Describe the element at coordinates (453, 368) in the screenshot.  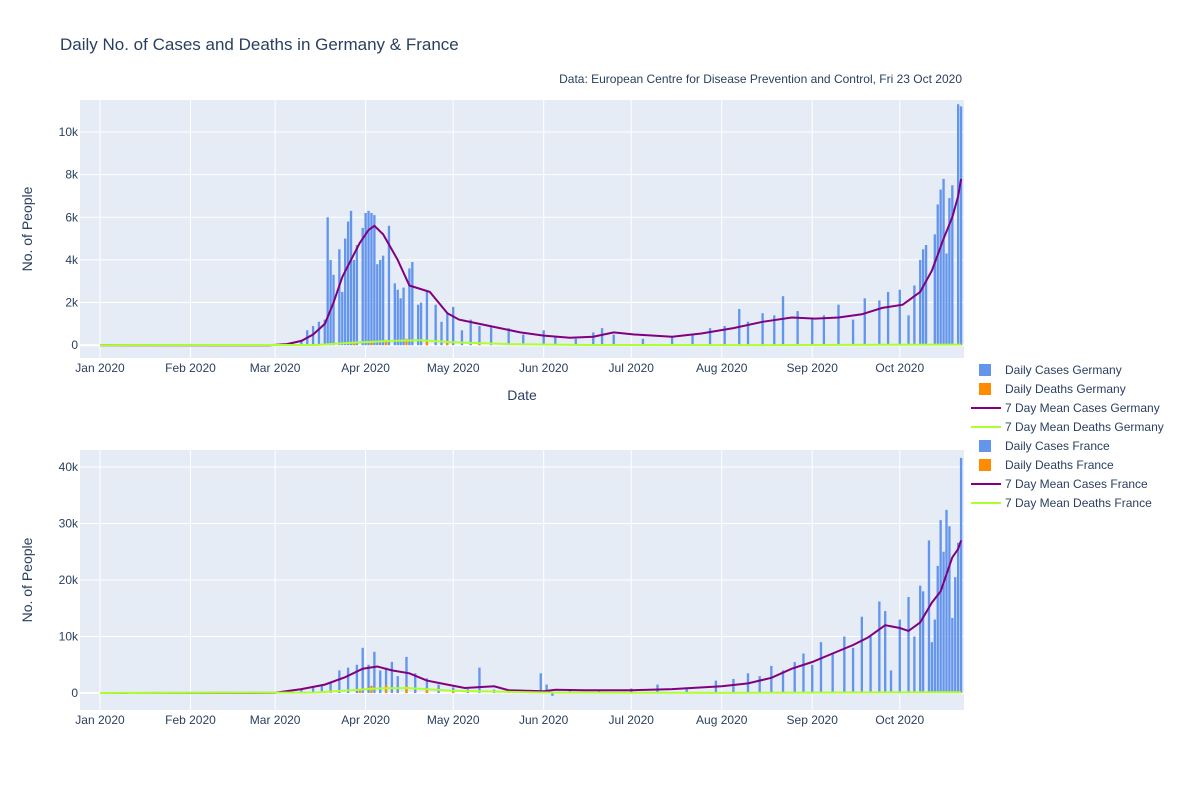
I see `x-tick-label: May 2020` at that location.